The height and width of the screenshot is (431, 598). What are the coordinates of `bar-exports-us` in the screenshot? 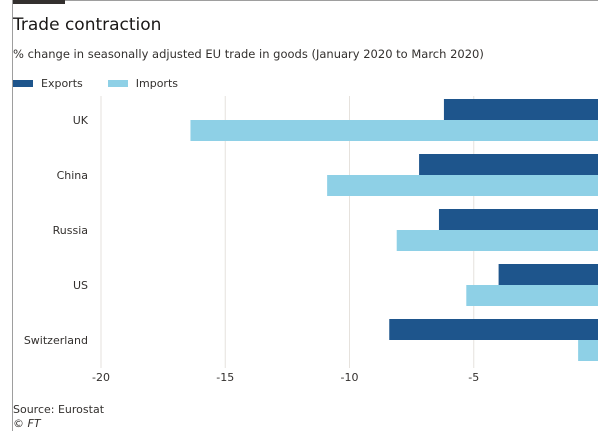 It's located at (548, 274).